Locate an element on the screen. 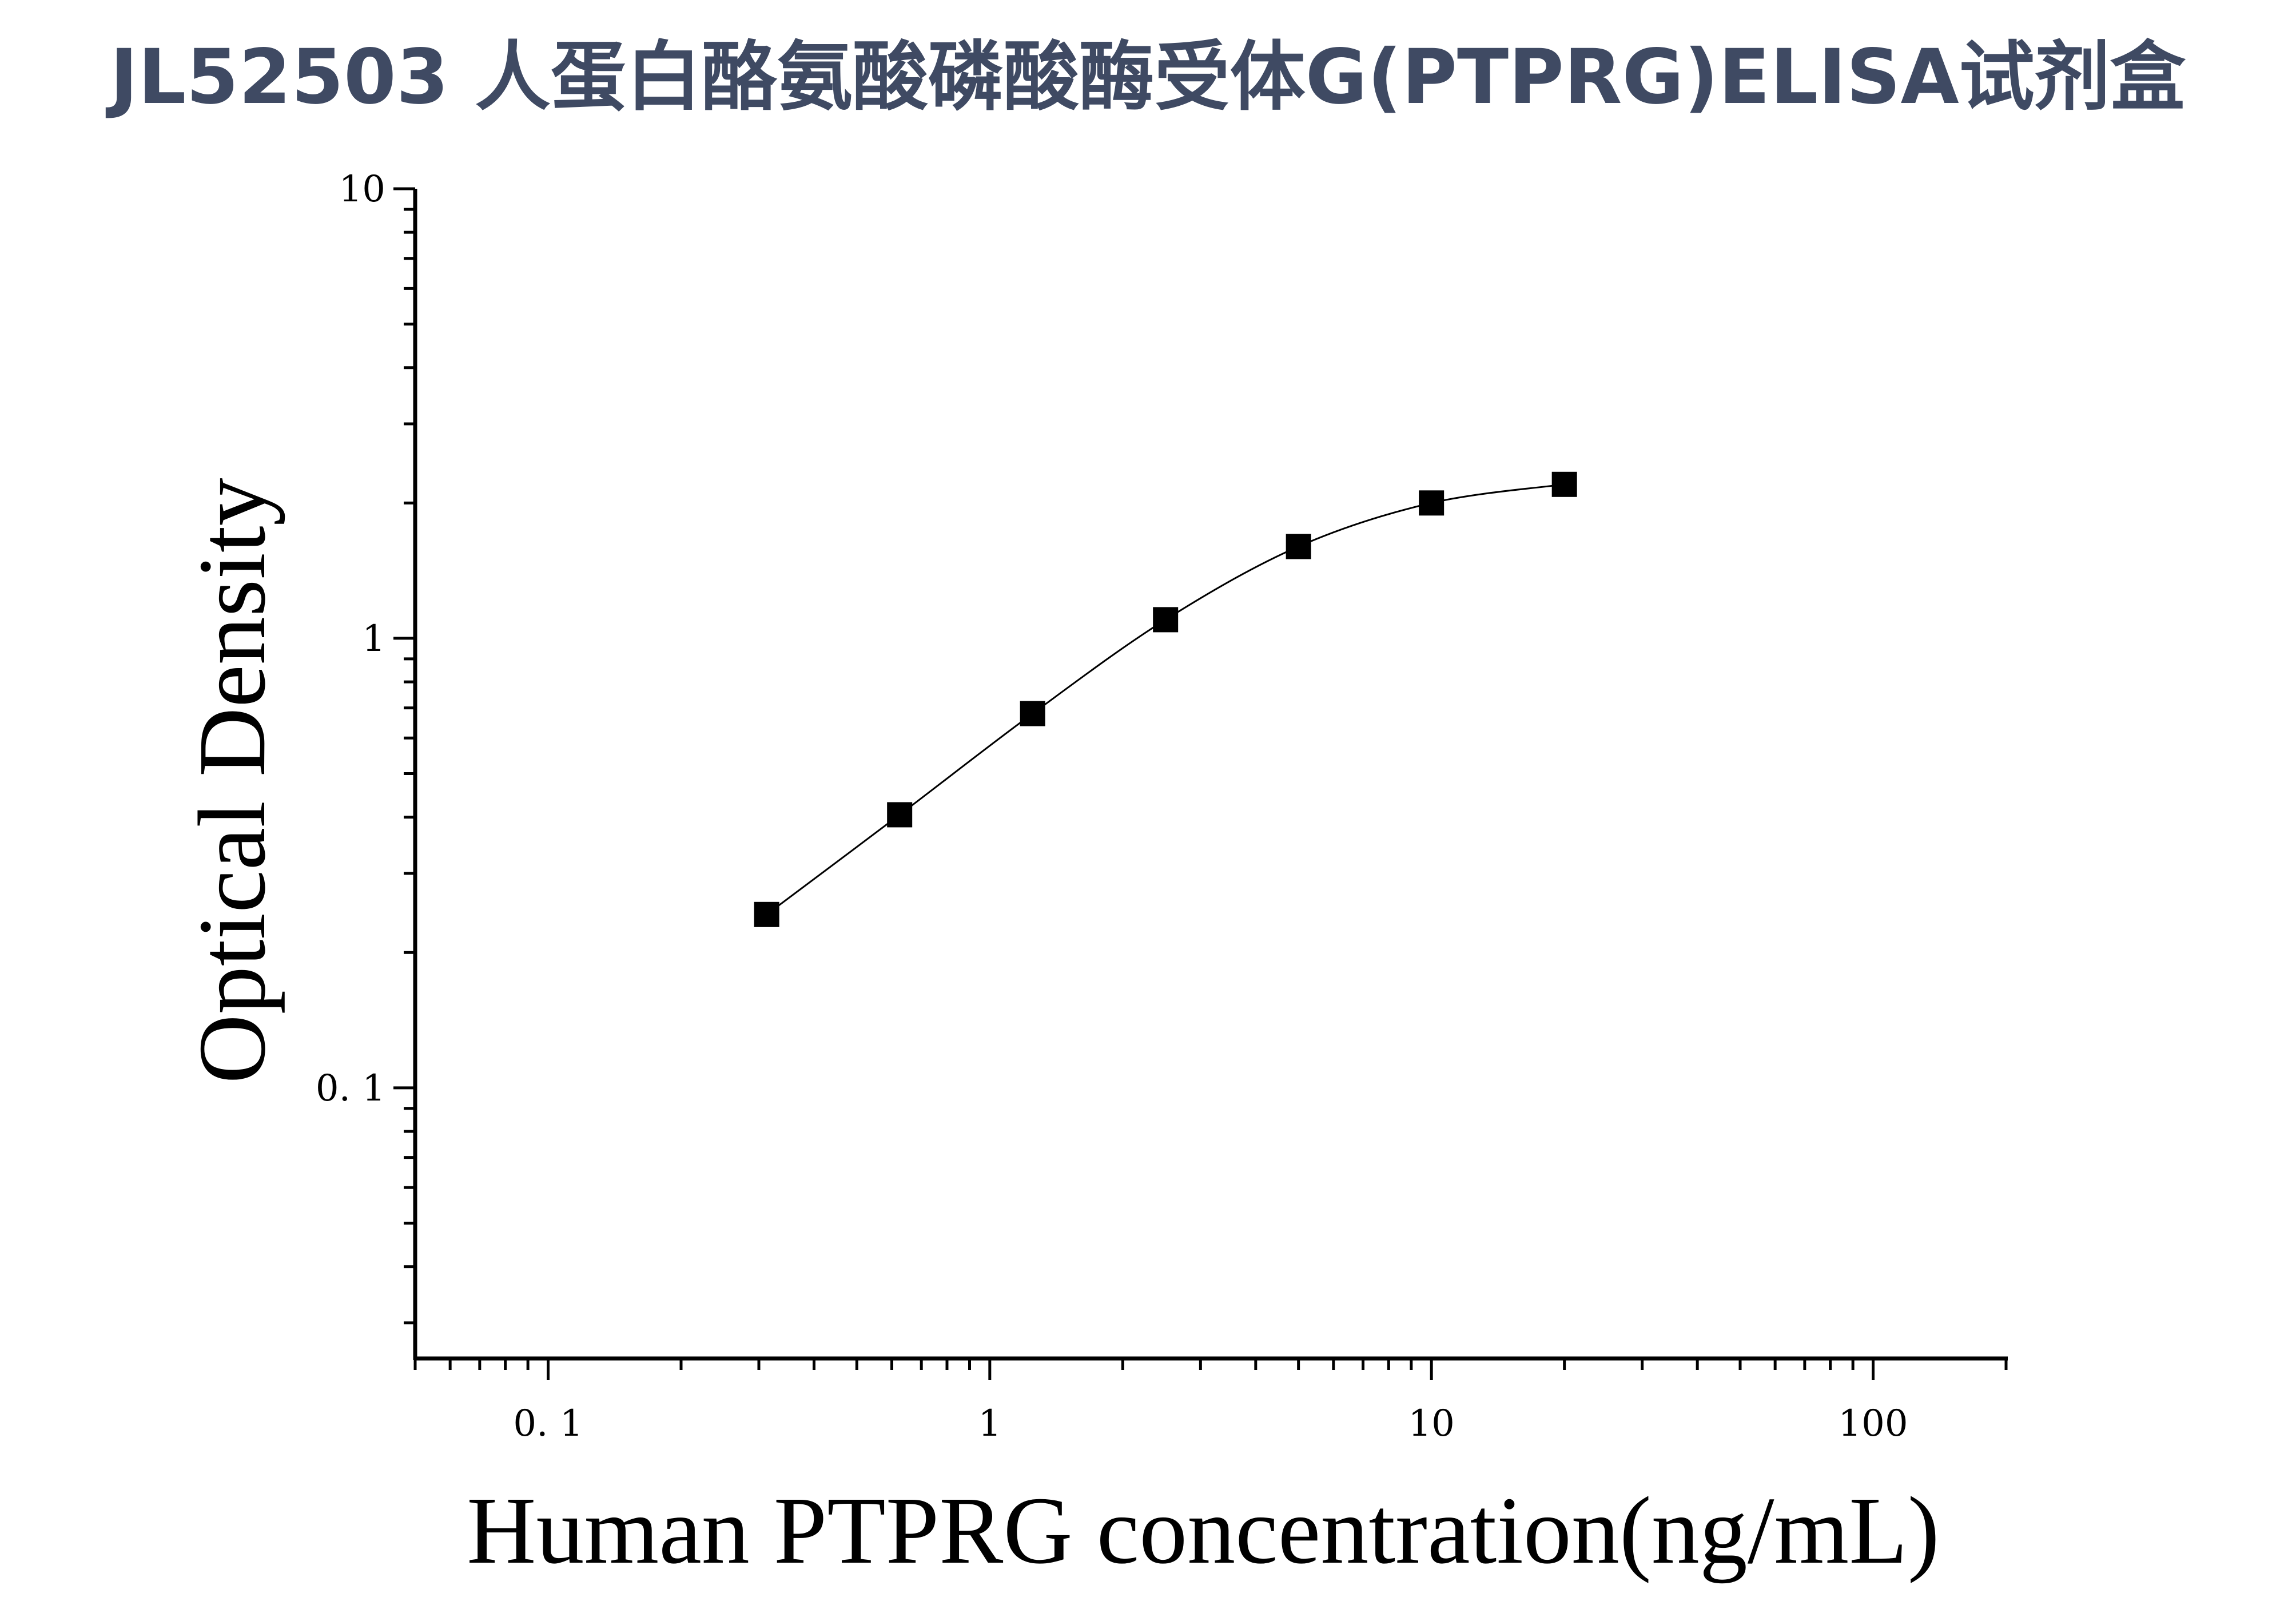 Image resolution: width=2296 pixels, height=1605 pixels. data-points-layer is located at coordinates (1166, 699).